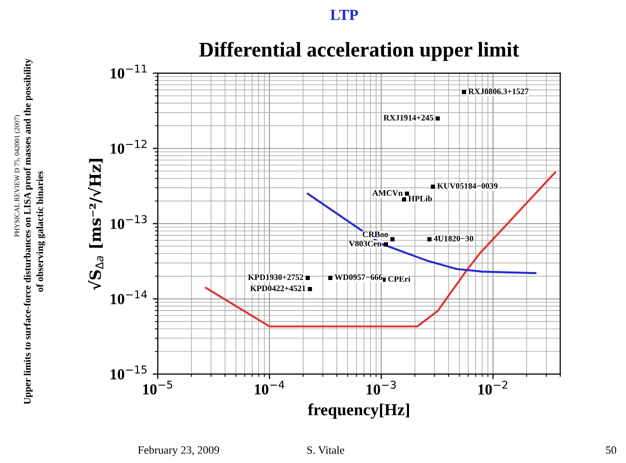 The height and width of the screenshot is (463, 626). I want to click on text: Upper limits to surface-force disturbances on LISA proof masses and the possibility, so click(28, 231).